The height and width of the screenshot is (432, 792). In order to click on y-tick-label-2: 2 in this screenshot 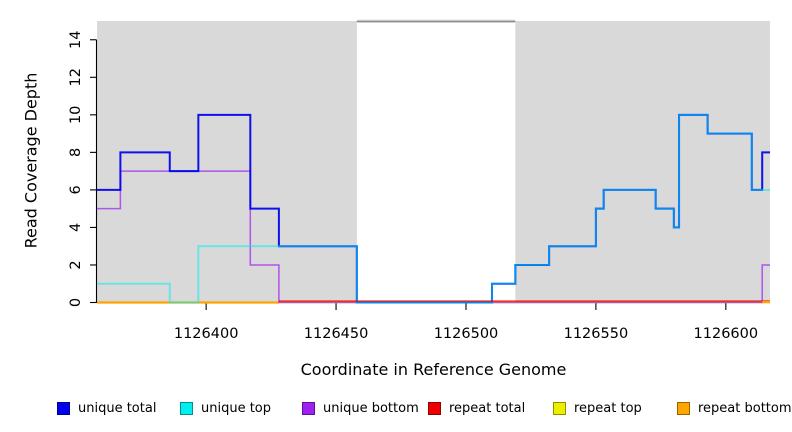, I will do `click(76, 264)`.